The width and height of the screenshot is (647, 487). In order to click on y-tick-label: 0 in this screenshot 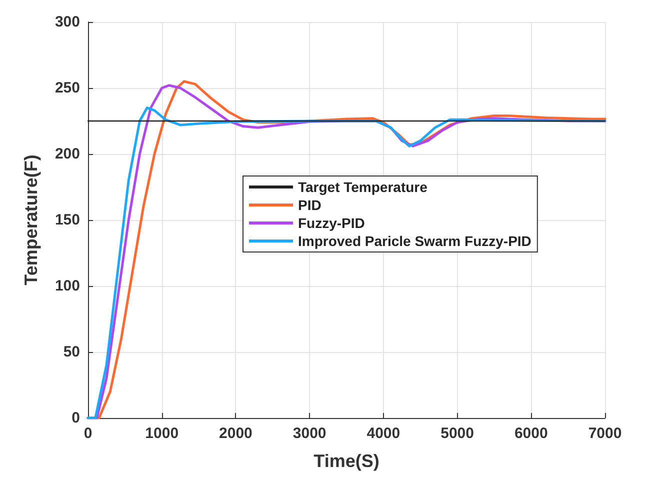, I will do `click(76, 418)`.